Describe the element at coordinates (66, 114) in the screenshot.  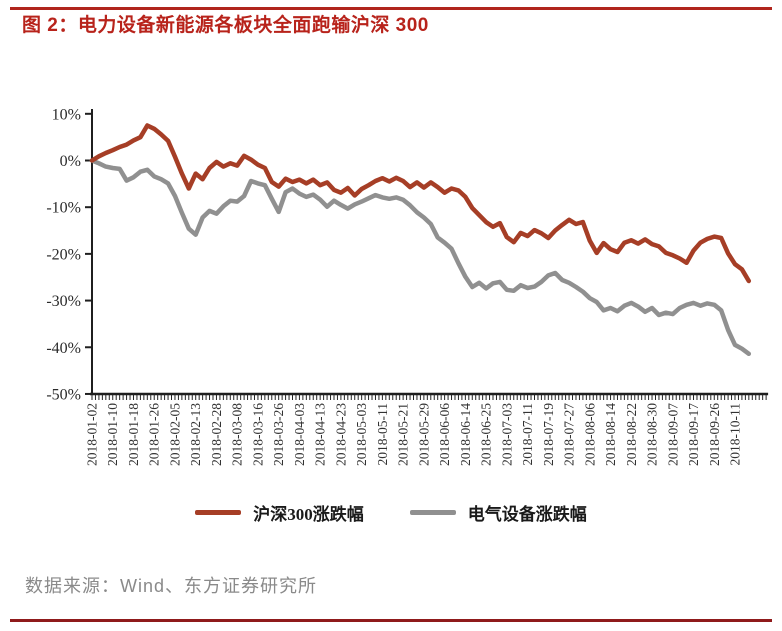
I see `y-tick-label: 10%` at that location.